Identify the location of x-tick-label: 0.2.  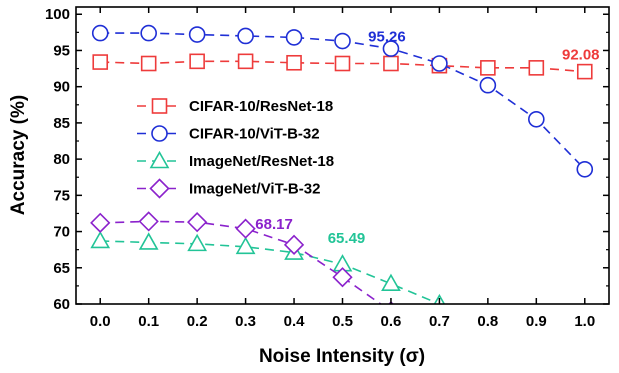
(197, 321).